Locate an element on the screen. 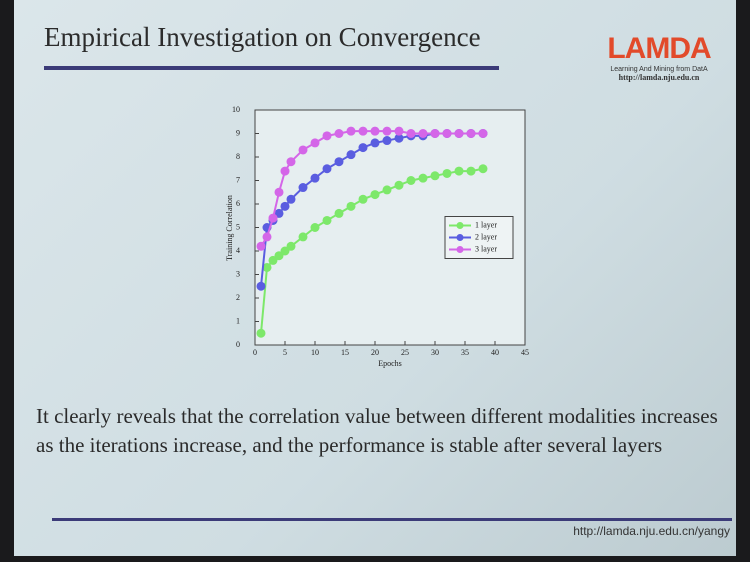 This screenshot has width=750, height=562. legend-label: 3 layer is located at coordinates (486, 248).